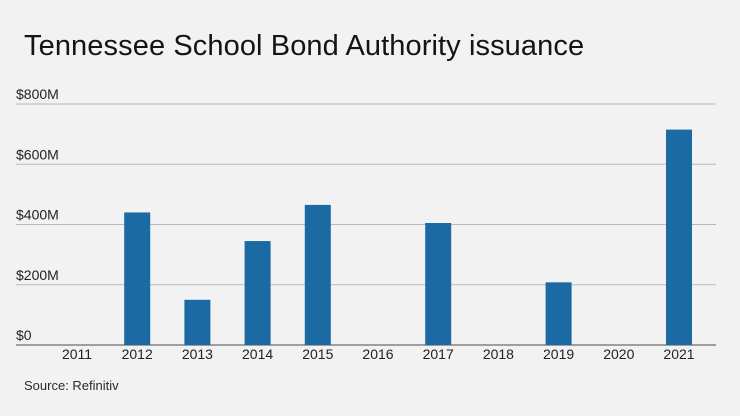 The height and width of the screenshot is (416, 740). I want to click on y-tick-label: $0, so click(24, 335).